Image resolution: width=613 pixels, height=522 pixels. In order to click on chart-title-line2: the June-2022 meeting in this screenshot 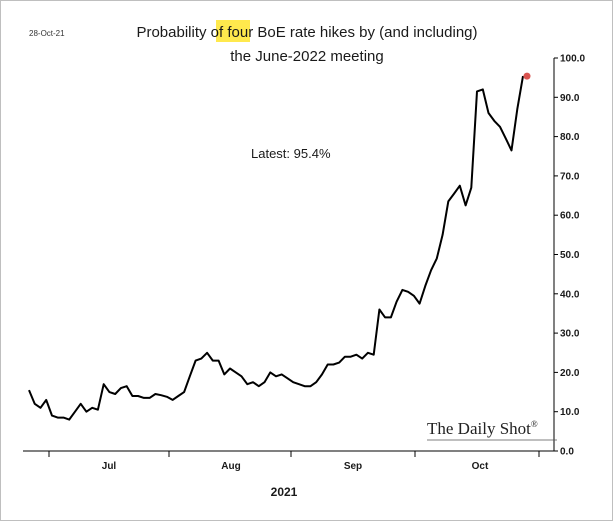, I will do `click(306, 56)`.